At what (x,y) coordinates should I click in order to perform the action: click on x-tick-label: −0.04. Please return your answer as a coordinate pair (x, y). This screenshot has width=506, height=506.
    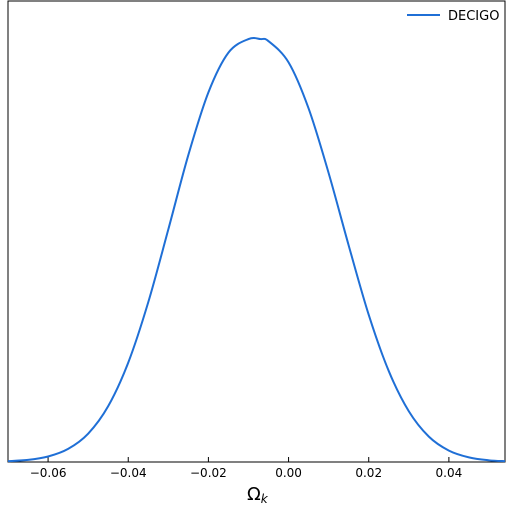
    Looking at the image, I should click on (128, 473).